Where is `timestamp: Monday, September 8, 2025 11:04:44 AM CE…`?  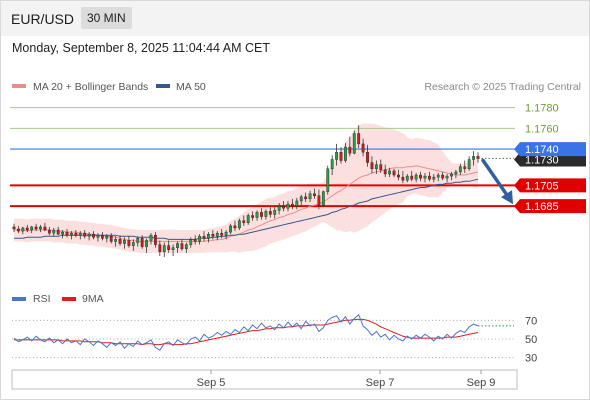
timestamp: Monday, September 8, 2025 11:04:44 AM CE… is located at coordinates (141, 48).